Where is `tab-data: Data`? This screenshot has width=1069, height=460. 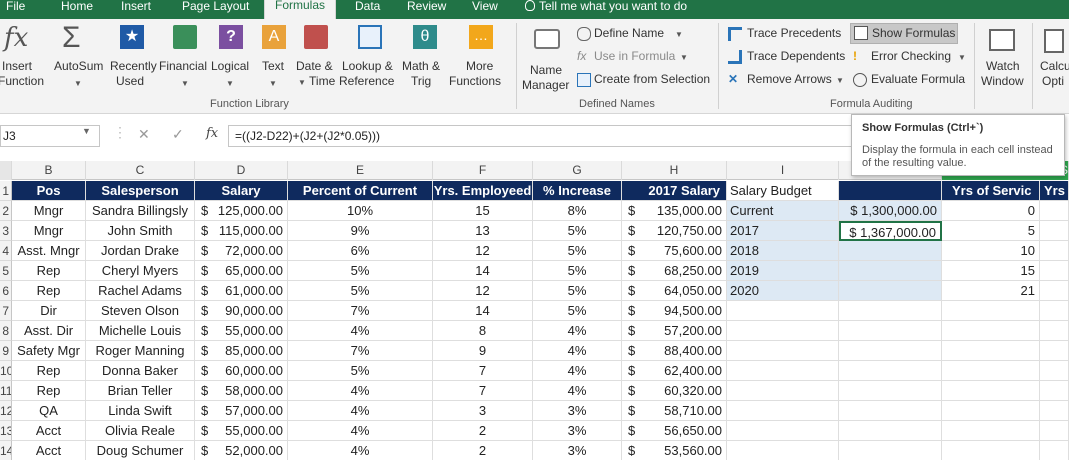
tab-data: Data is located at coordinates (368, 6).